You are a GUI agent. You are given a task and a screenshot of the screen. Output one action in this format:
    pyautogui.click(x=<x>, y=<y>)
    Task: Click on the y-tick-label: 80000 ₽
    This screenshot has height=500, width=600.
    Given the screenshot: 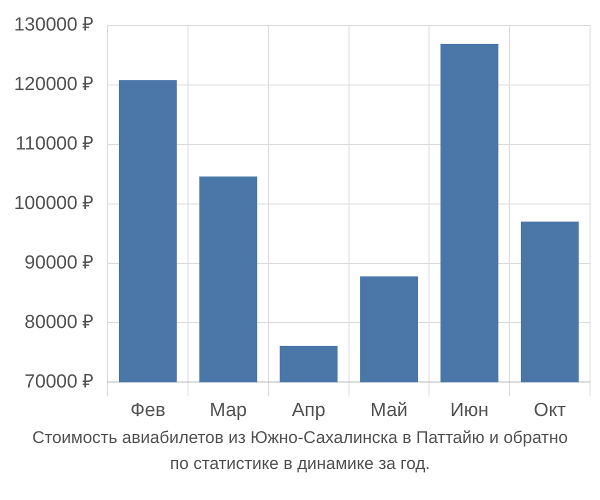 What is the action you would take?
    pyautogui.click(x=59, y=322)
    